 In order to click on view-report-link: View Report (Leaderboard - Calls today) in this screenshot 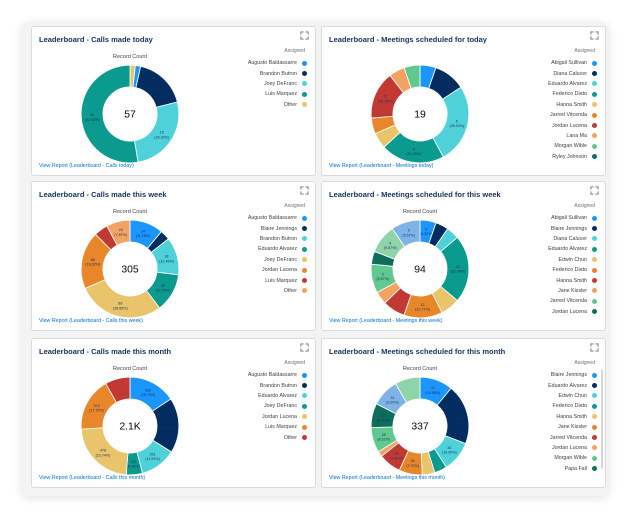, I will do `click(86, 166)`.